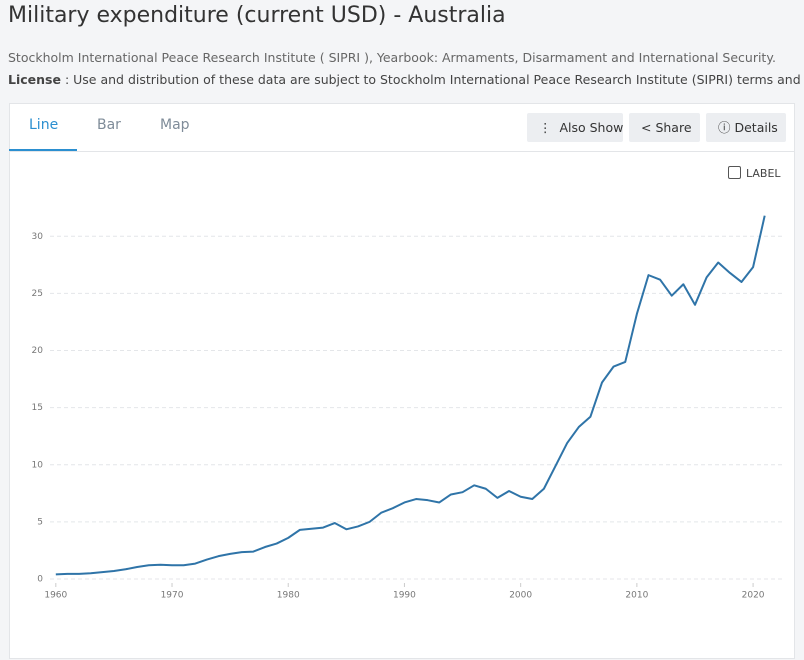 This screenshot has width=804, height=660. What do you see at coordinates (38, 465) in the screenshot?
I see `y-tick-label: 10` at bounding box center [38, 465].